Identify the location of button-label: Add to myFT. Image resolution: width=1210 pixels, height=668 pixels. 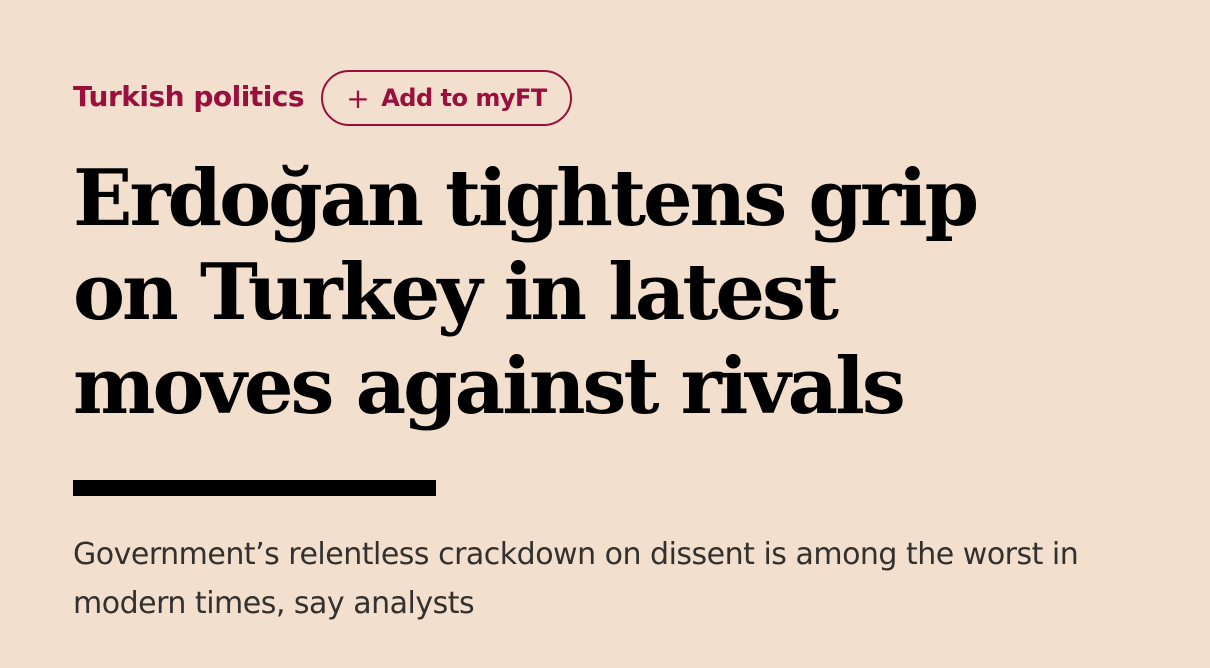
(464, 98).